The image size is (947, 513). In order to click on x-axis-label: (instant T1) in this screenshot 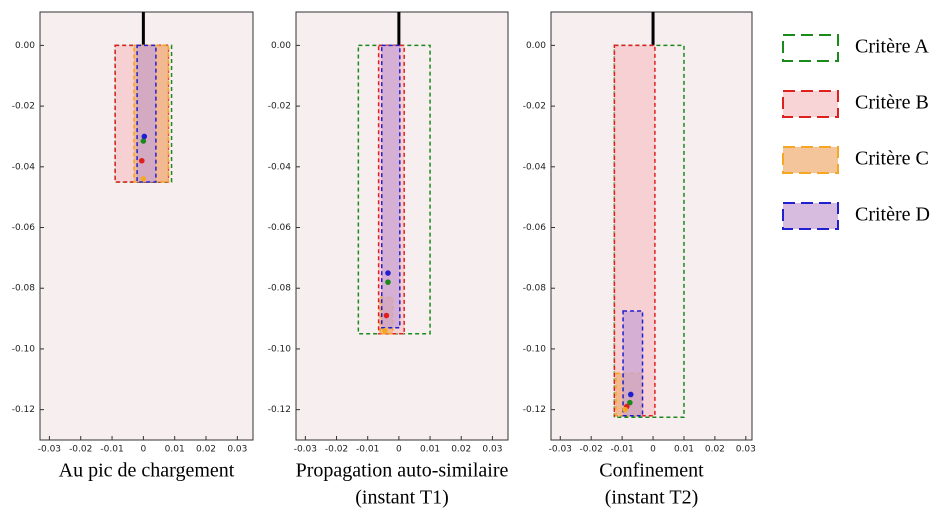, I will do `click(402, 498)`.